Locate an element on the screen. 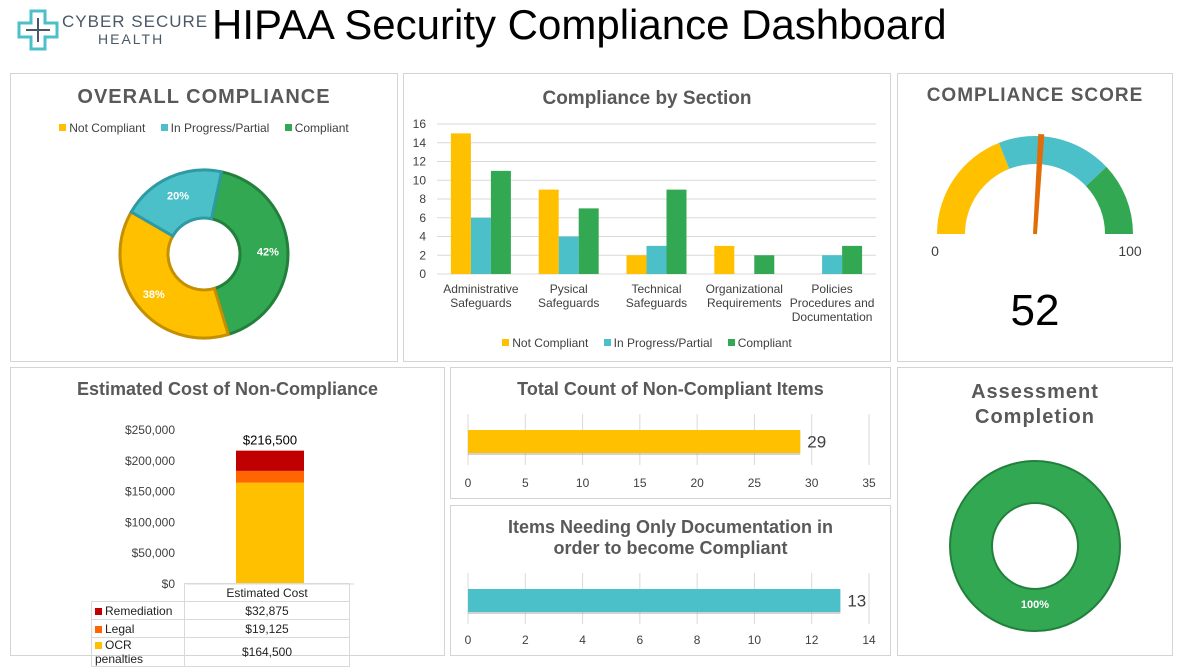  y-tick-label: 4 is located at coordinates (422, 237).